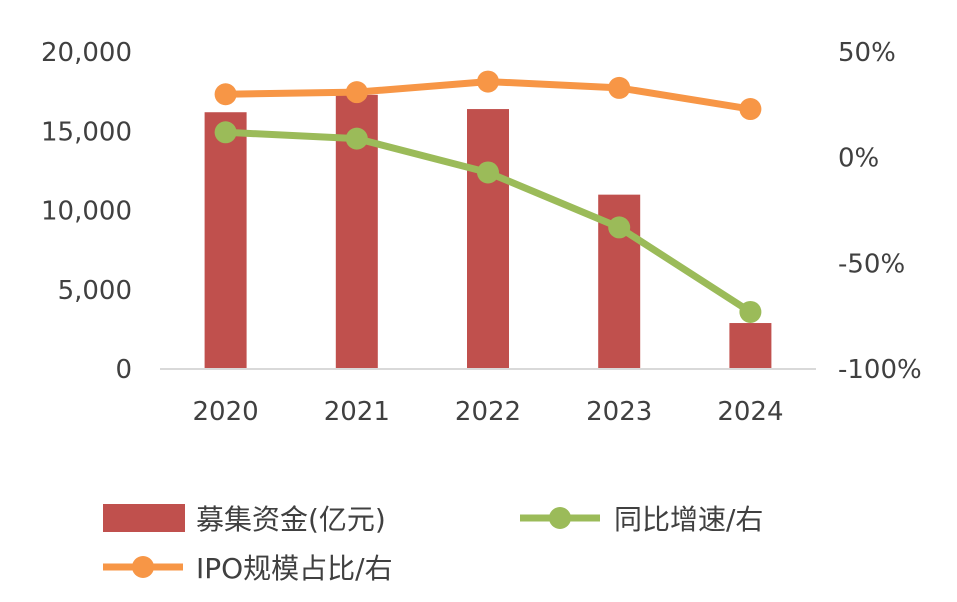 The height and width of the screenshot is (602, 957). I want to click on yoy-growth-point-2024, so click(750, 311).